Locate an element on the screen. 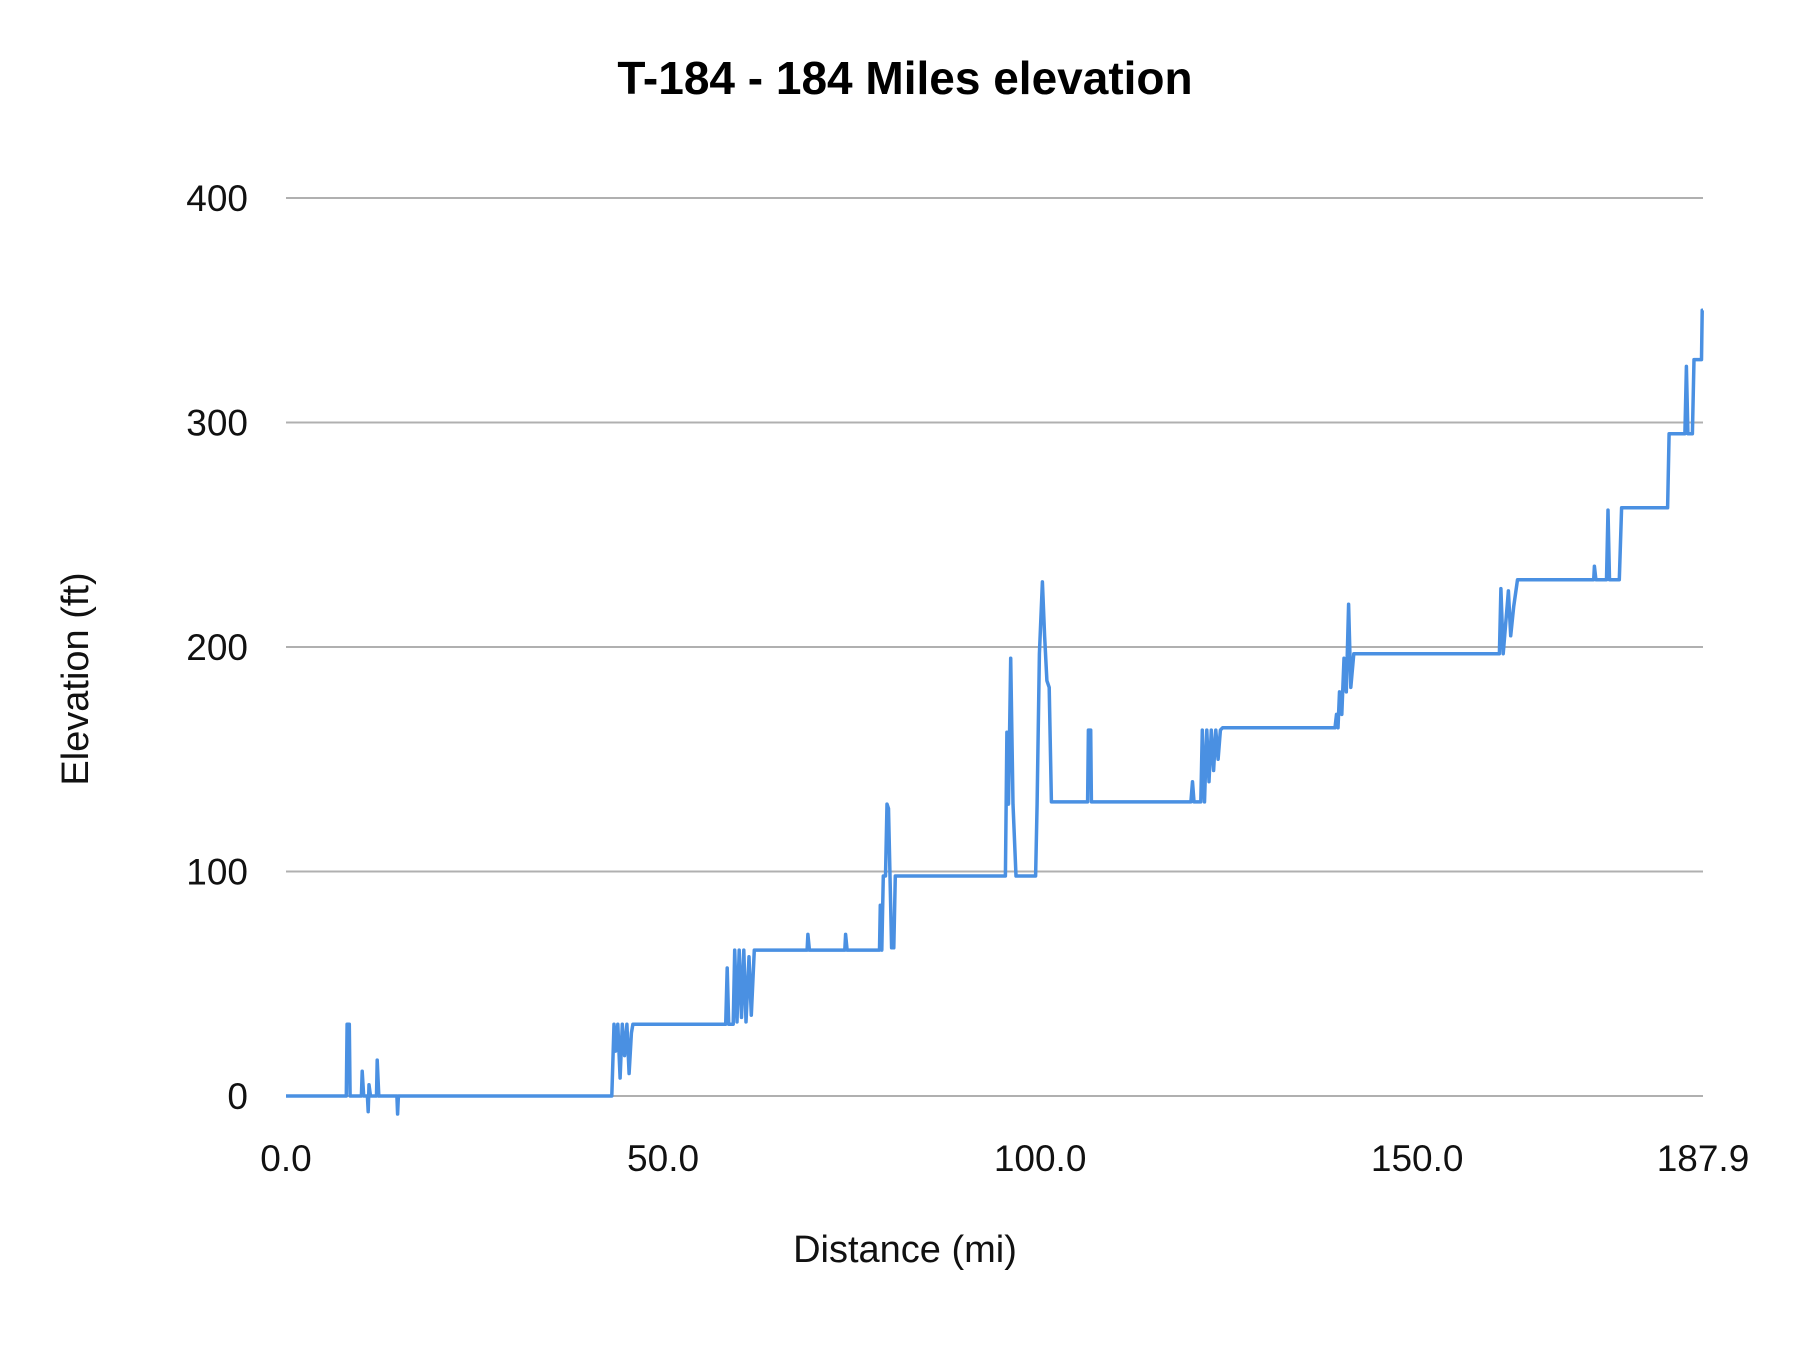  x-axis-ticks: 0.0 50.0 100.0 150.0 187.9 is located at coordinates (1004, 1158).